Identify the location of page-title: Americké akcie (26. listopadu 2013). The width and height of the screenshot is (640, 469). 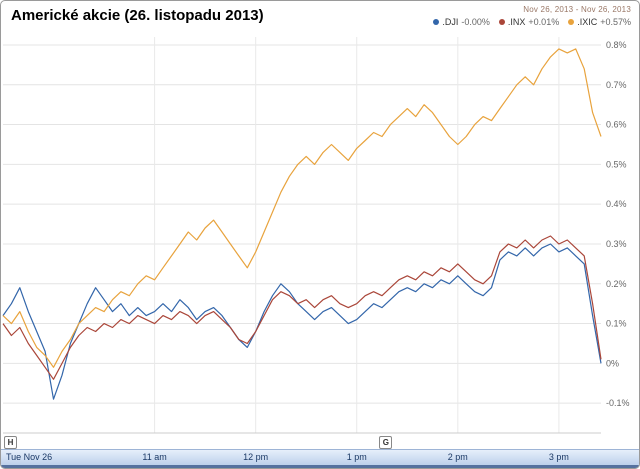
(137, 15).